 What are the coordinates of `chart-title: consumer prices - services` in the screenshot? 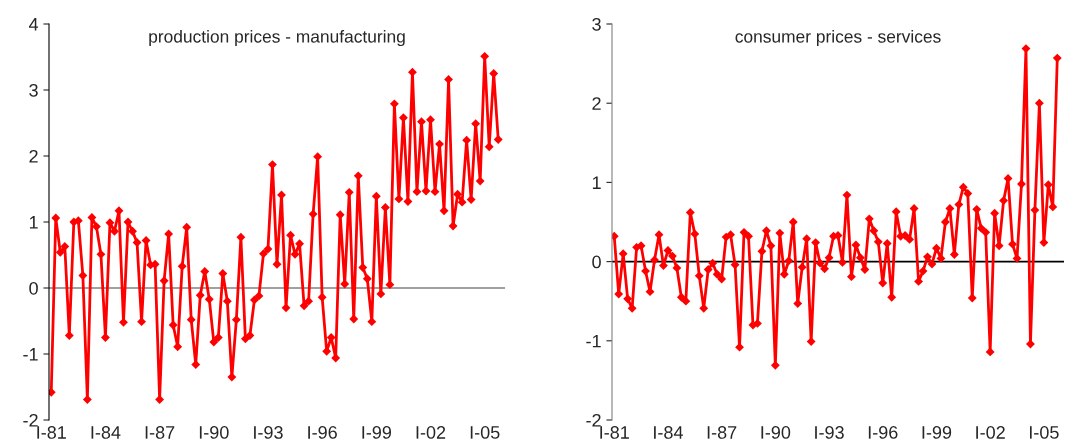 It's located at (838, 38).